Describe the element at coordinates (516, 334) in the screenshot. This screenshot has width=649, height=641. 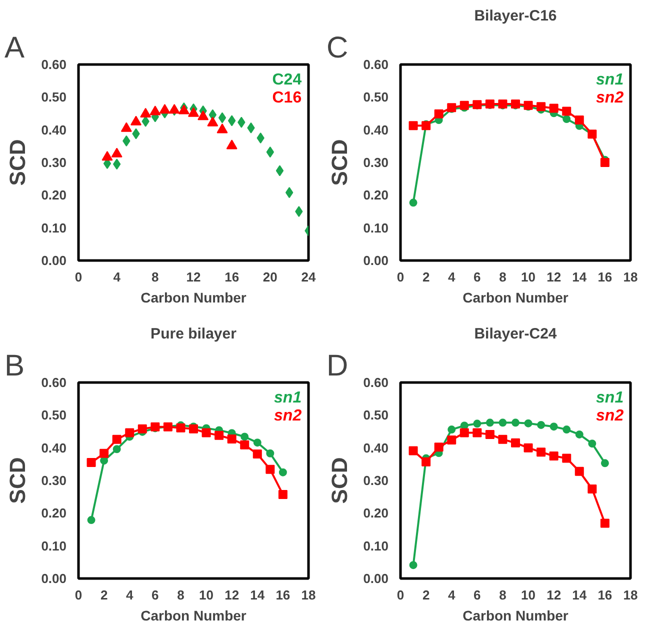
I see `chart-title: Bilayer-C24` at that location.